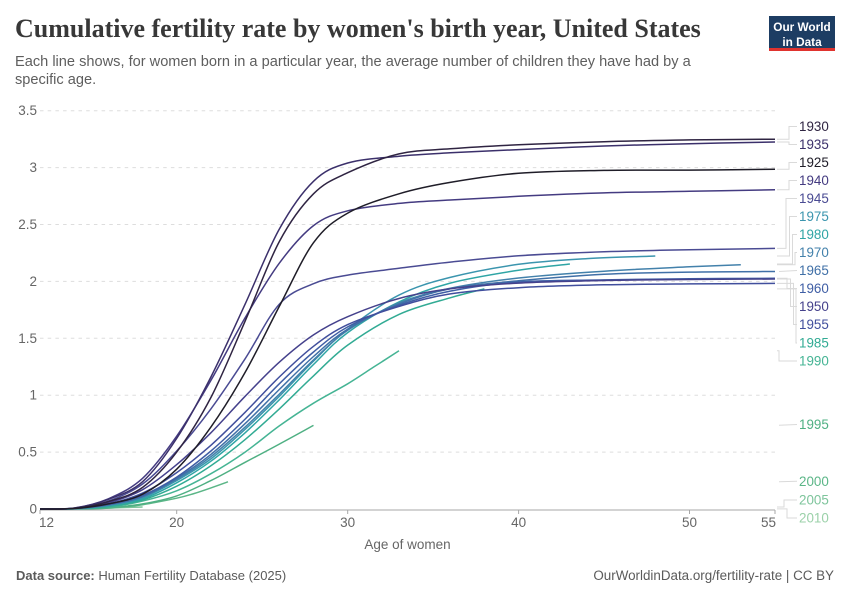 The height and width of the screenshot is (600, 850). What do you see at coordinates (27, 224) in the screenshot?
I see `svg-text: 2.5` at bounding box center [27, 224].